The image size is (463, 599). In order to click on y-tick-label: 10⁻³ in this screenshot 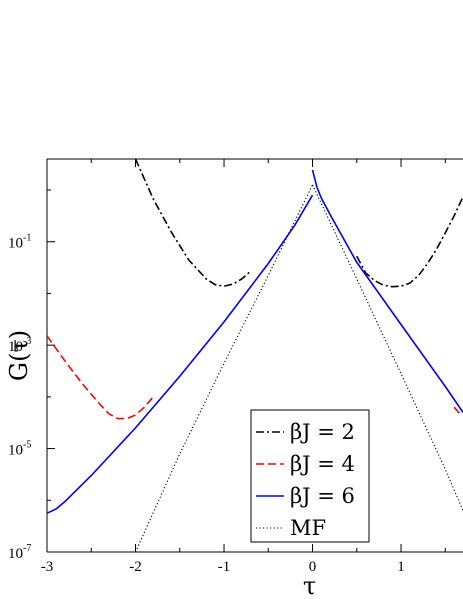, I will do `click(19, 345)`.